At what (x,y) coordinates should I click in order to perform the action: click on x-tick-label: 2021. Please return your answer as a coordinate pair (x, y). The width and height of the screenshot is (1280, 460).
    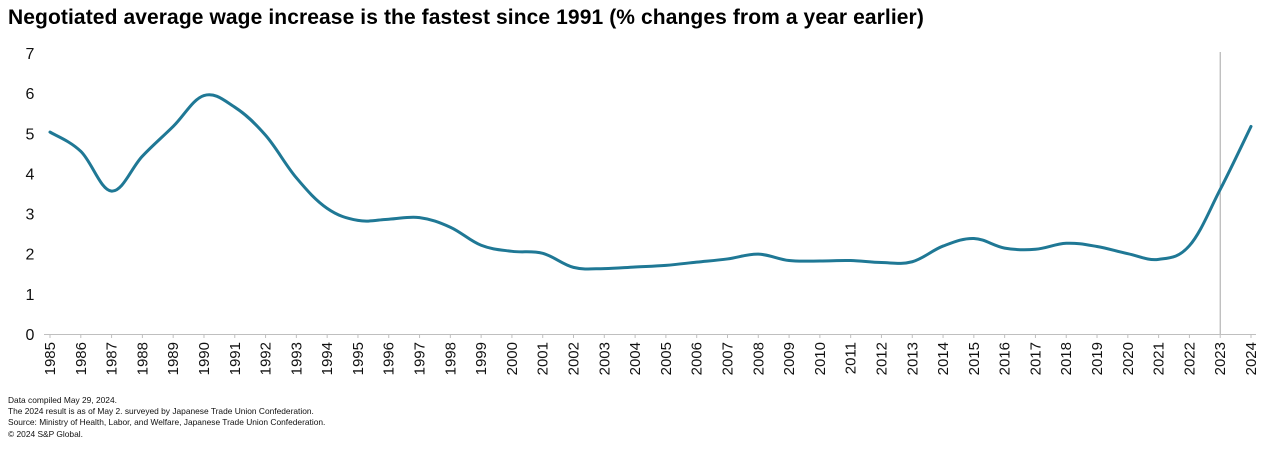
    Looking at the image, I should click on (1159, 358).